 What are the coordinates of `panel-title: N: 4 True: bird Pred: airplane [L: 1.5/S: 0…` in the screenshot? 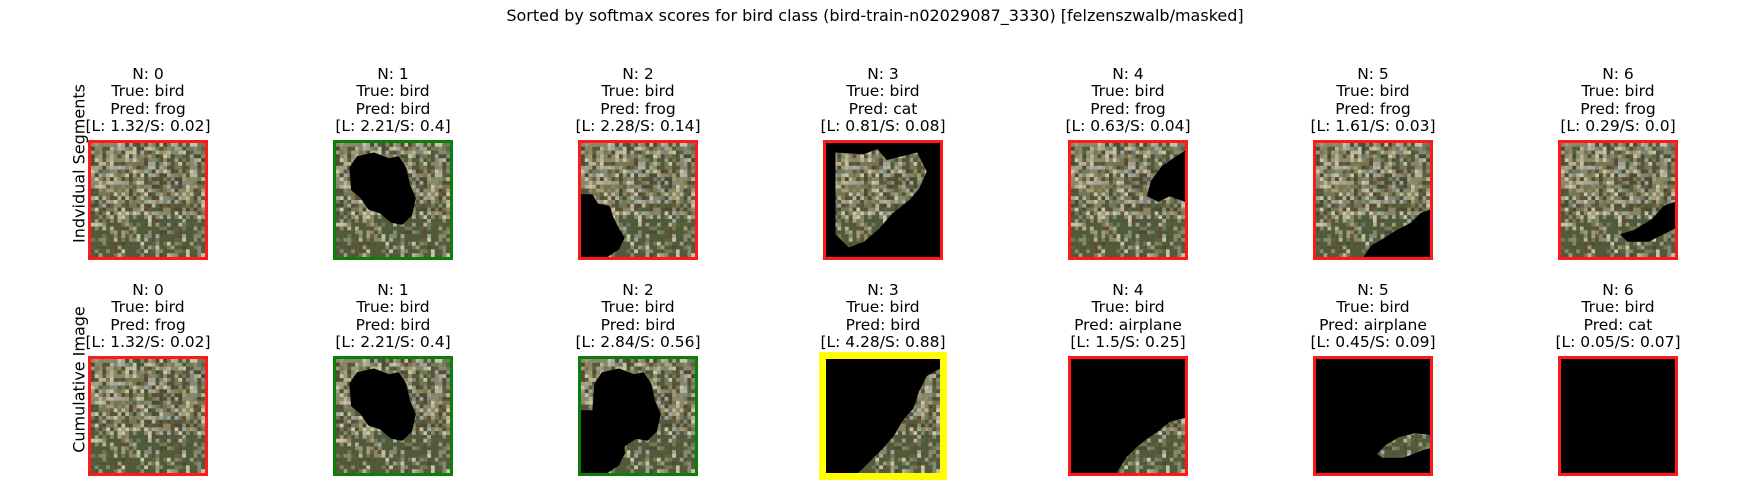 It's located at (1128, 316).